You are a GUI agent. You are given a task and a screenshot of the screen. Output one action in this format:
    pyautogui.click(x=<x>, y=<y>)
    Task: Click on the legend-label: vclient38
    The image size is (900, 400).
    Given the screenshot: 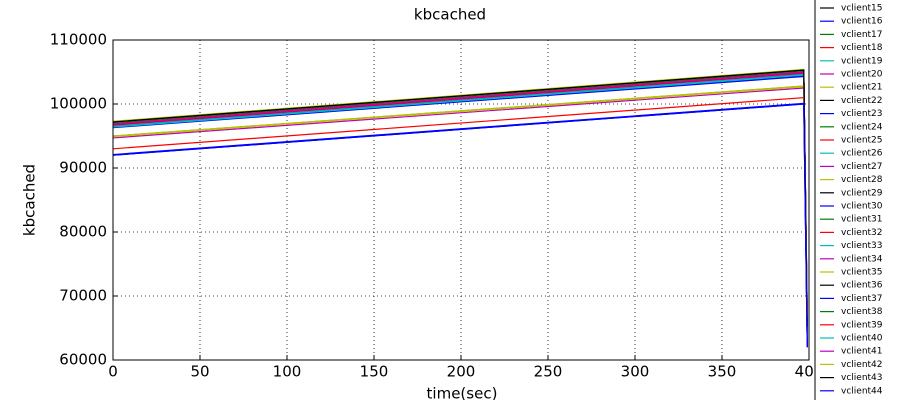 What is the action you would take?
    pyautogui.click(x=862, y=312)
    